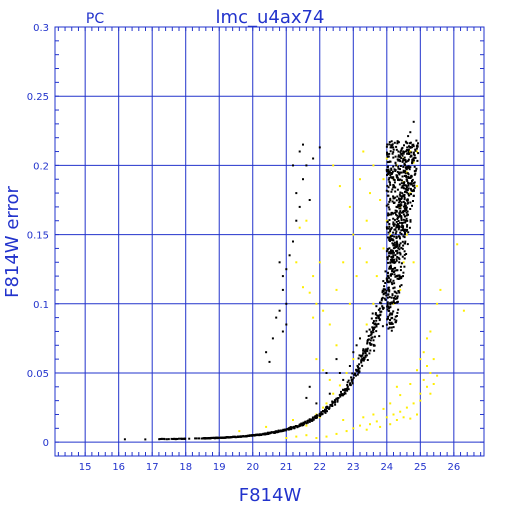 The height and width of the screenshot is (512, 512). What do you see at coordinates (41, 166) in the screenshot?
I see `y-tick-label: 0.2` at bounding box center [41, 166].